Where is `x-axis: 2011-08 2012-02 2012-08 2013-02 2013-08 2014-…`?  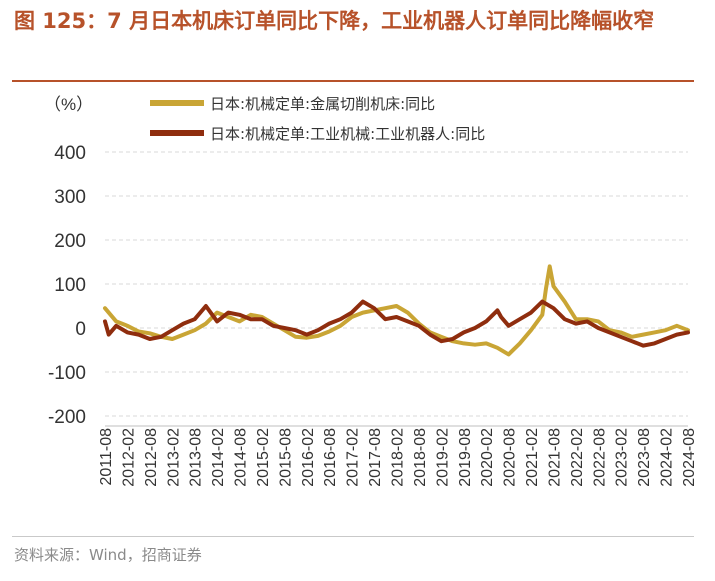 x-axis: 2011-08 2012-02 2012-08 2013-02 2013-08 2014-… is located at coordinates (398, 456).